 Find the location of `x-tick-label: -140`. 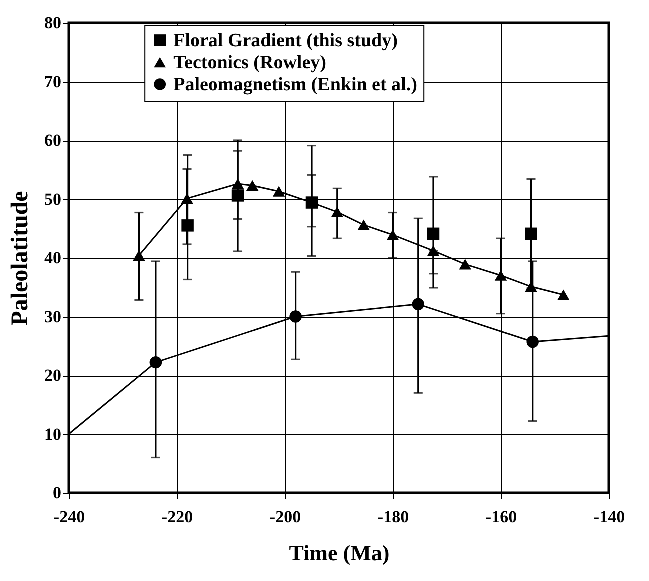

x-tick-label: -140 is located at coordinates (610, 517).